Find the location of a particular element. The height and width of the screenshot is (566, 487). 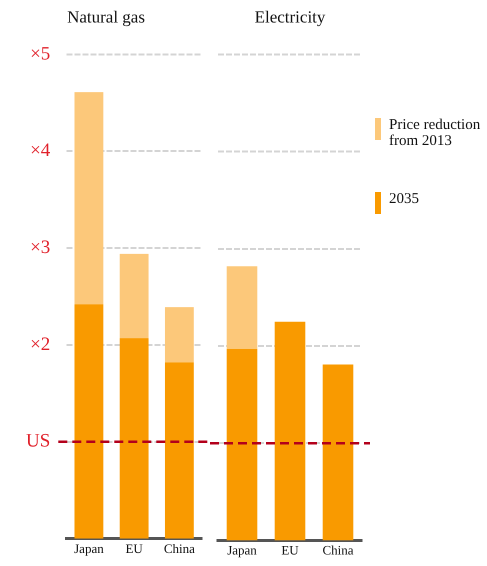

y-tick-label: US is located at coordinates (38, 441).